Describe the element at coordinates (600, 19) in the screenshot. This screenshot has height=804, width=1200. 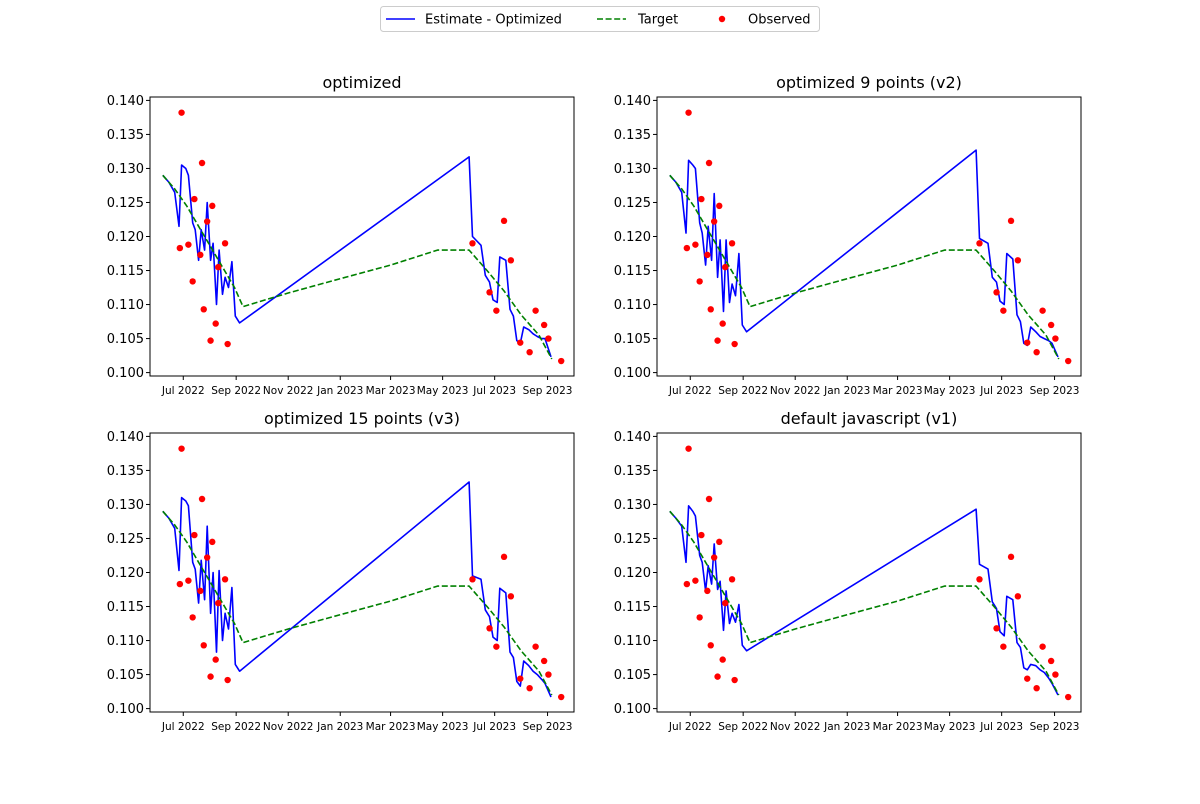
I see `legend: Estimate - Optimized Target Observed` at that location.